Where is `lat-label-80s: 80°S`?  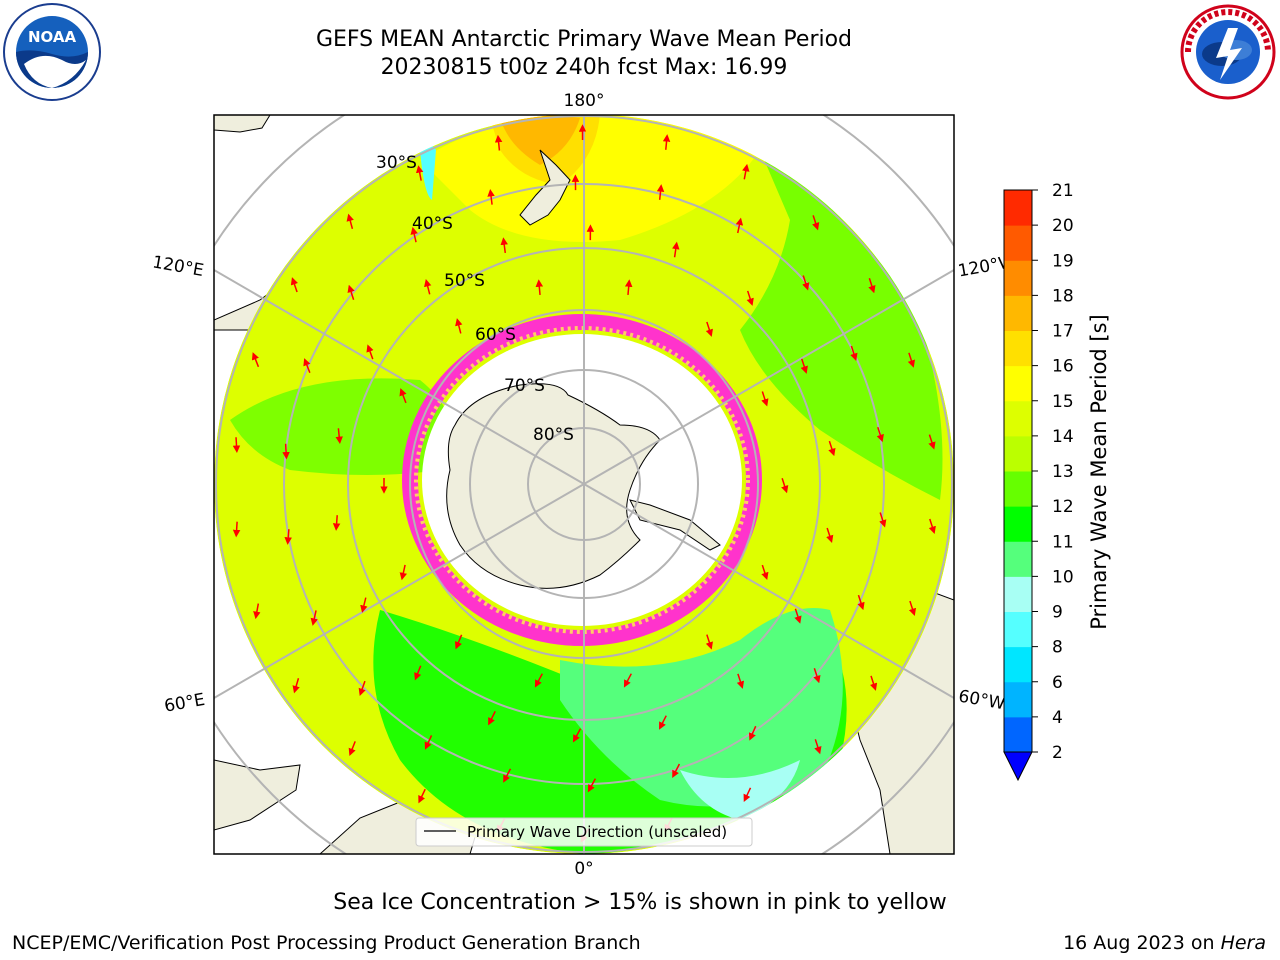
lat-label-80s: 80°S is located at coordinates (553, 435).